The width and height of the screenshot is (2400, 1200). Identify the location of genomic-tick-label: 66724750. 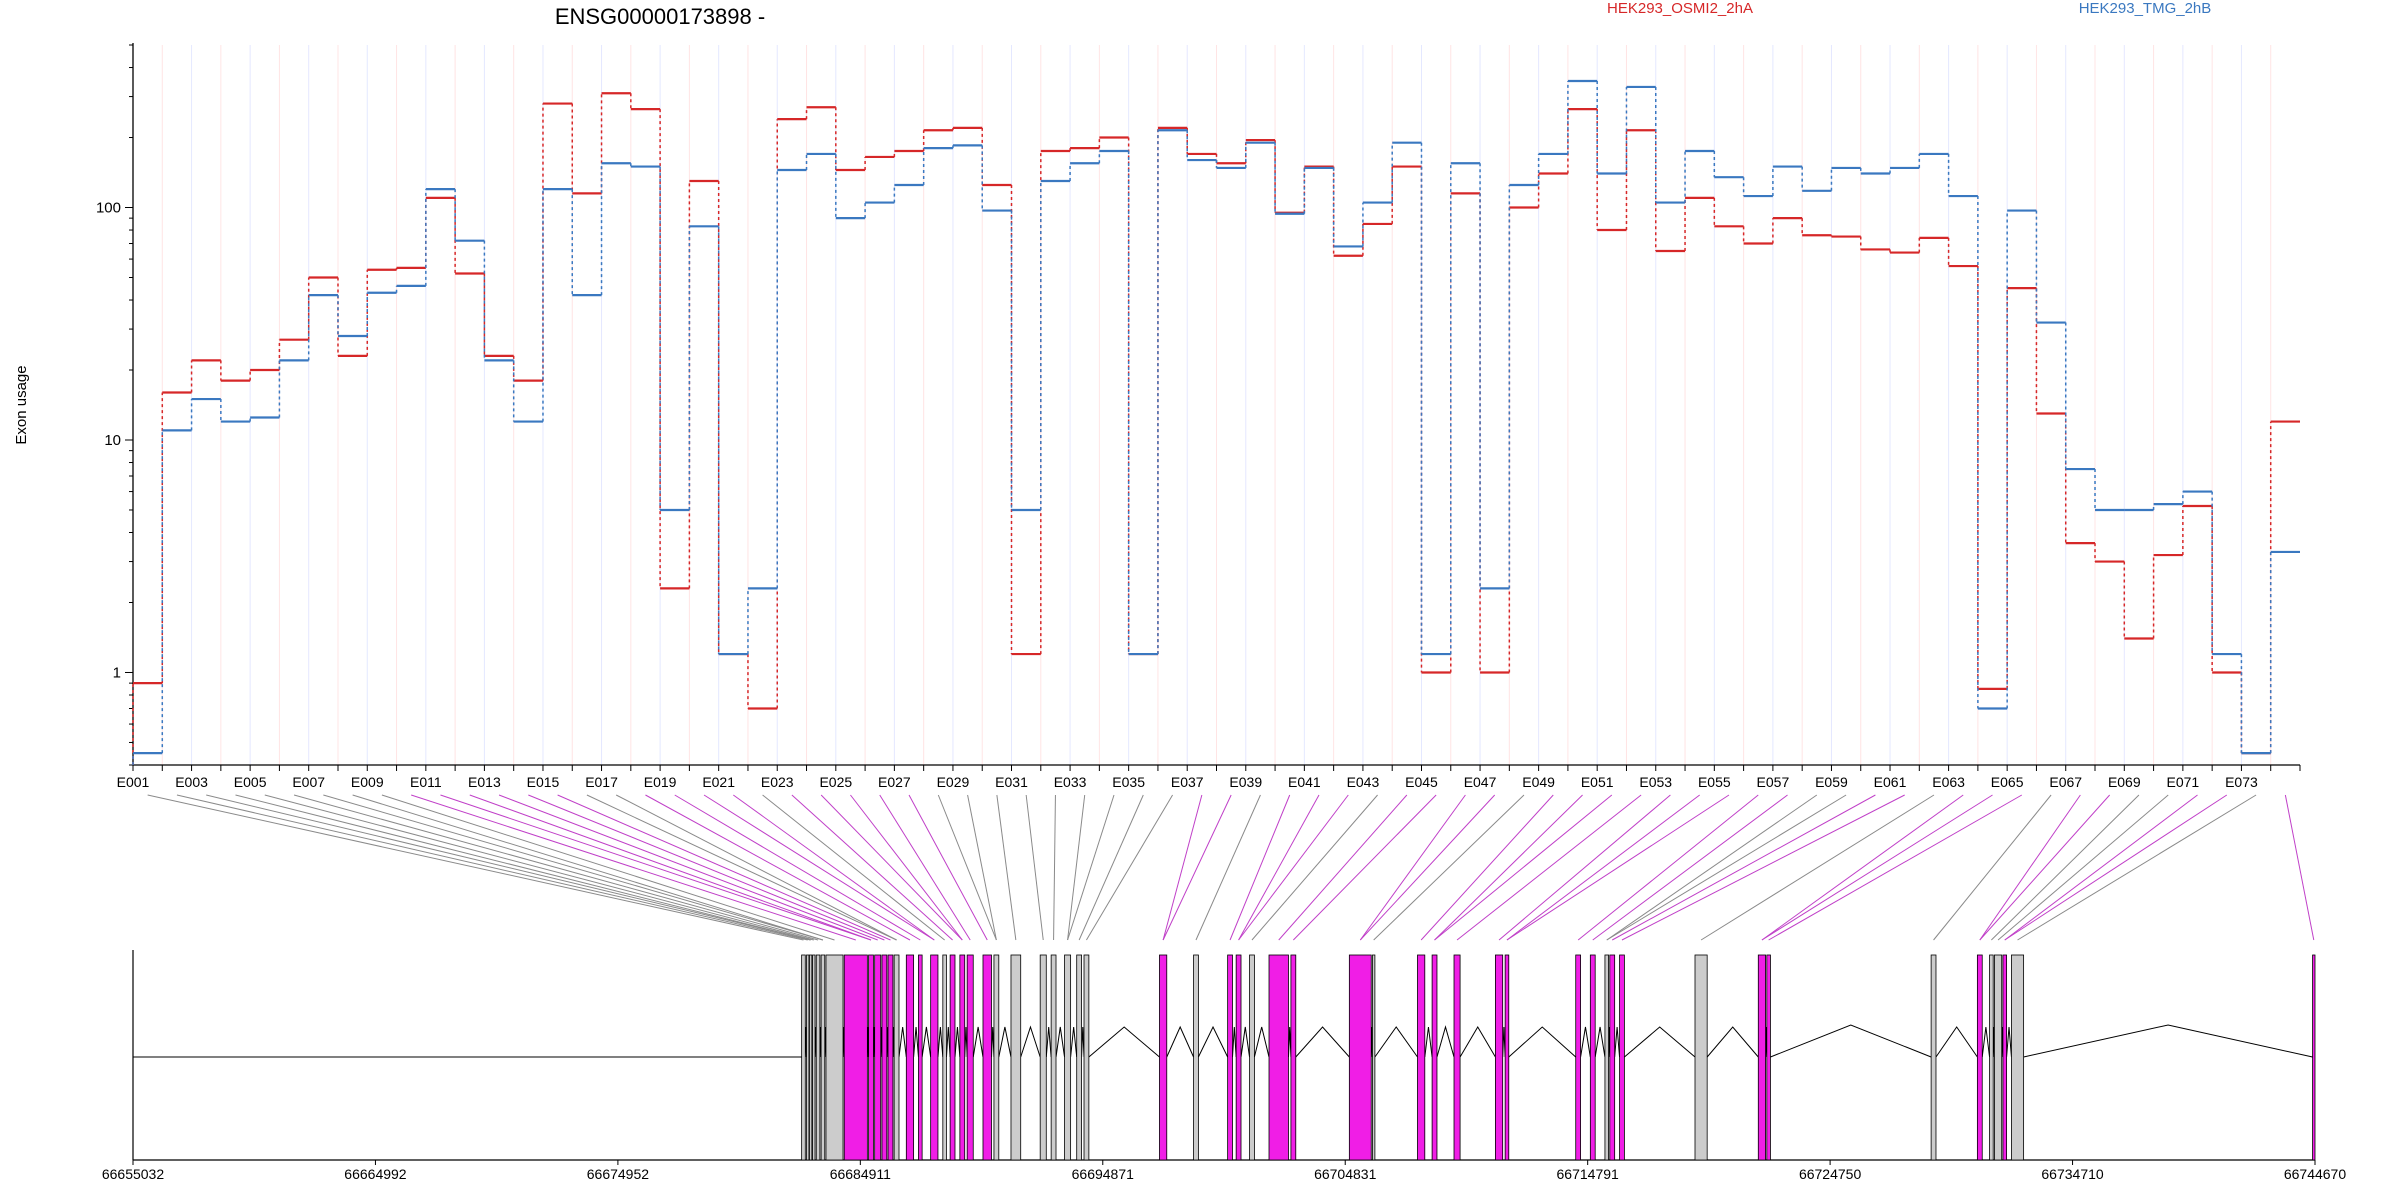
(1830, 1174).